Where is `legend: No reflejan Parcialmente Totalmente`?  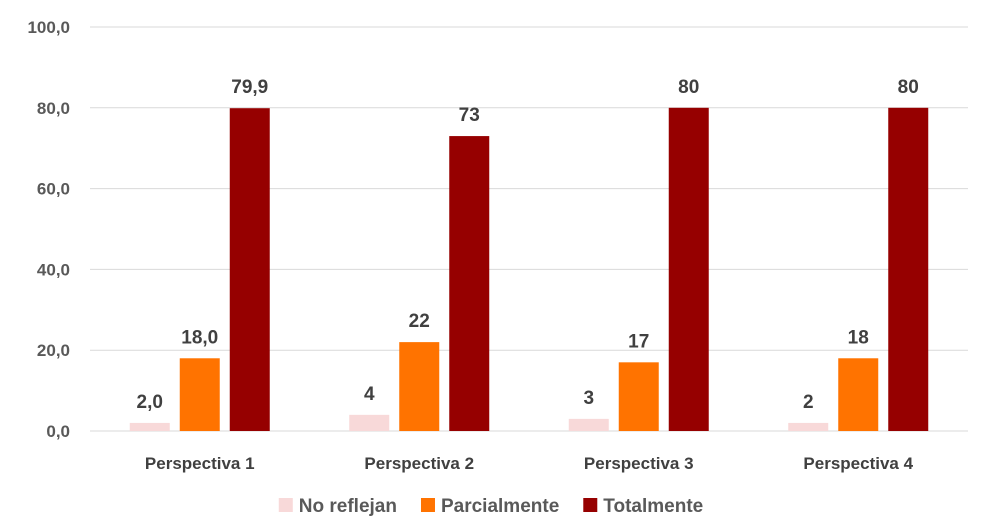
legend: No reflejan Parcialmente Totalmente is located at coordinates (490, 506).